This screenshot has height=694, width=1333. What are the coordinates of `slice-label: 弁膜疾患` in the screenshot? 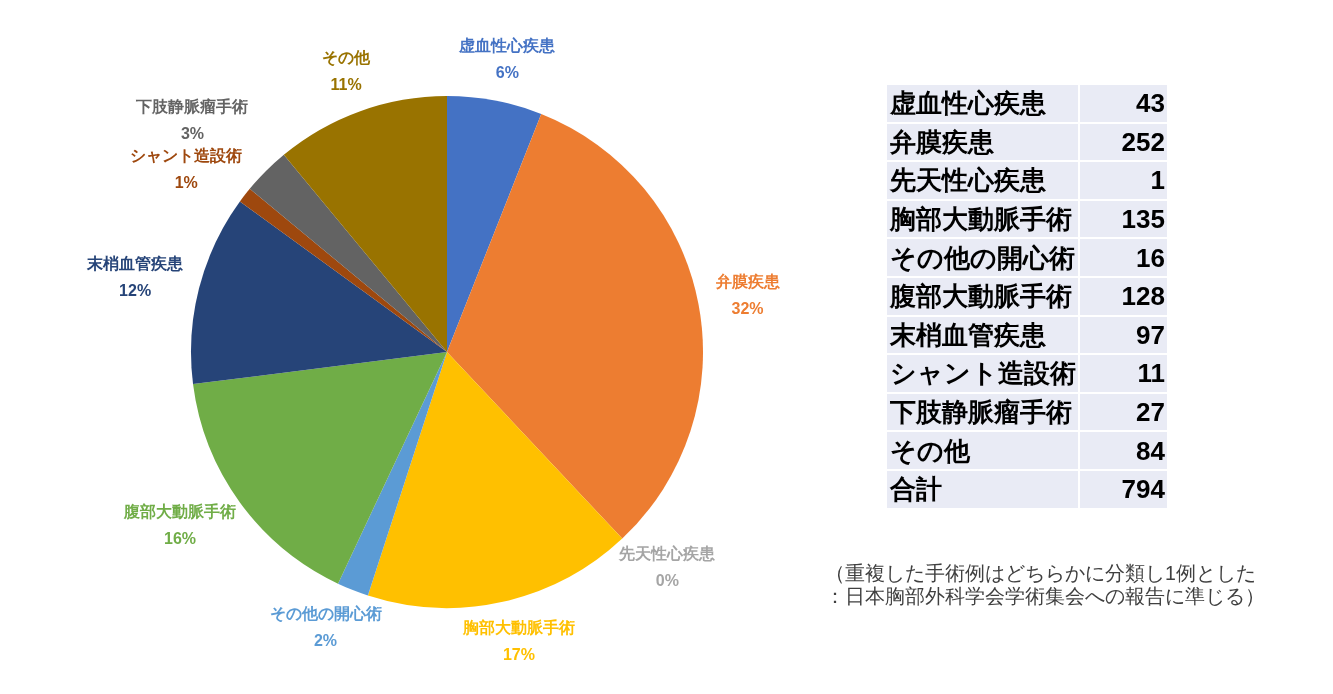 It's located at (747, 282).